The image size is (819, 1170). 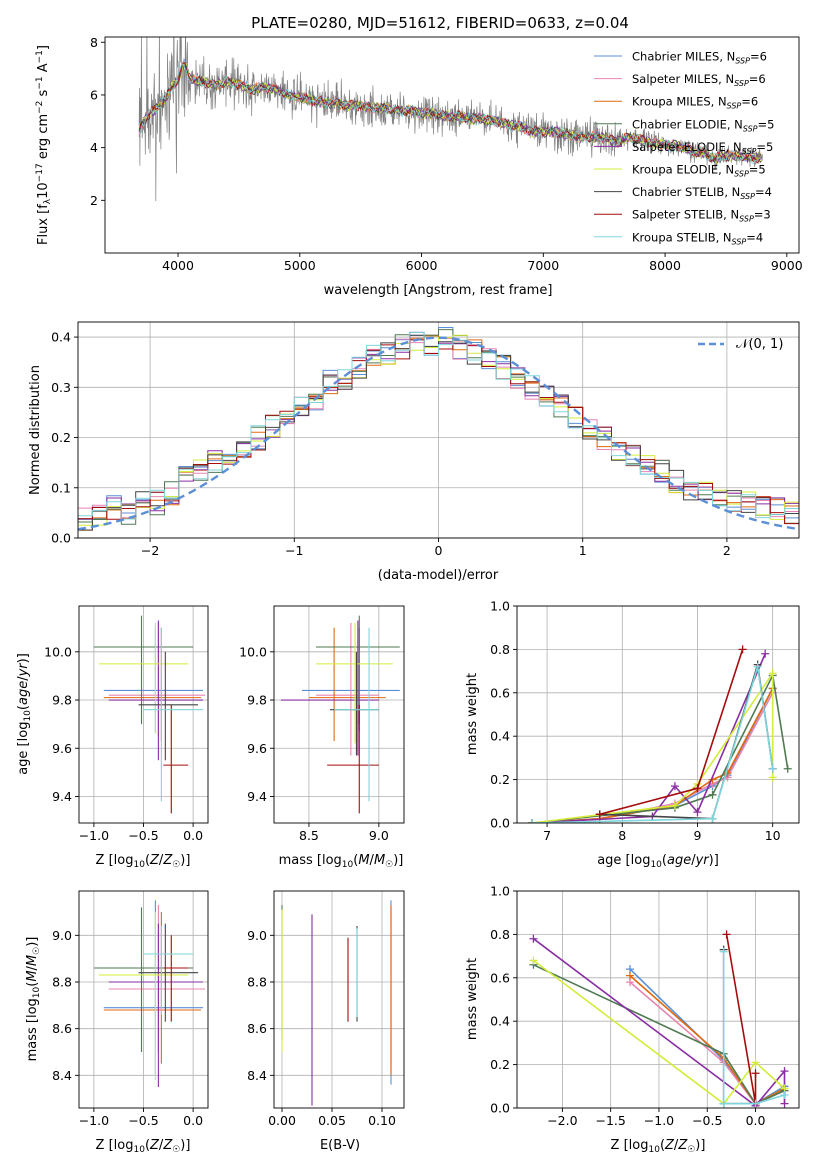 I want to click on mass-vs-ebv-xlabel: E(B-V), so click(x=340, y=1145).